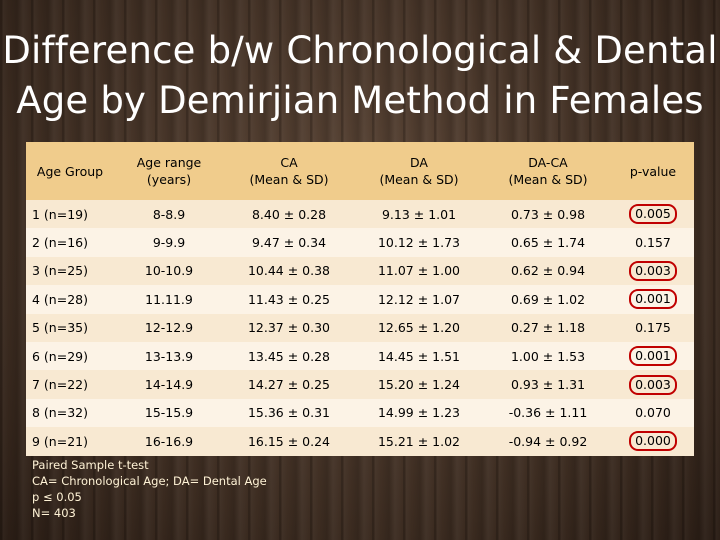 The image size is (720, 540). What do you see at coordinates (548, 384) in the screenshot?
I see `cell-da-ca: 0.93 ± 1.31` at bounding box center [548, 384].